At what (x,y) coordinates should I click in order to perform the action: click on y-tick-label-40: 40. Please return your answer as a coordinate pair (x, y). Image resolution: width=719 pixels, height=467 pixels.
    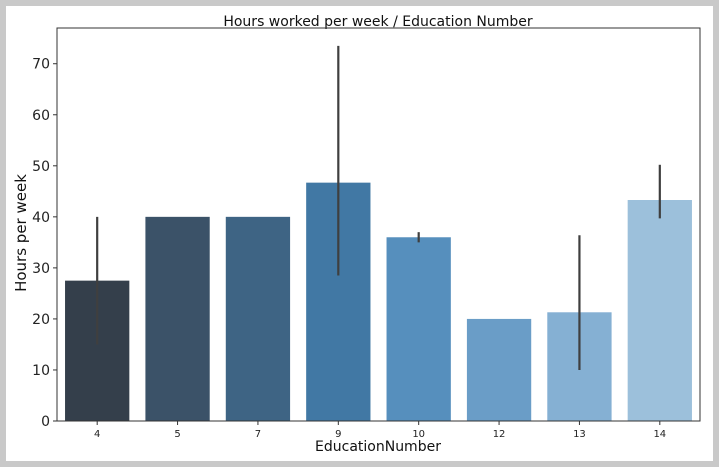
    Looking at the image, I should click on (41, 218).